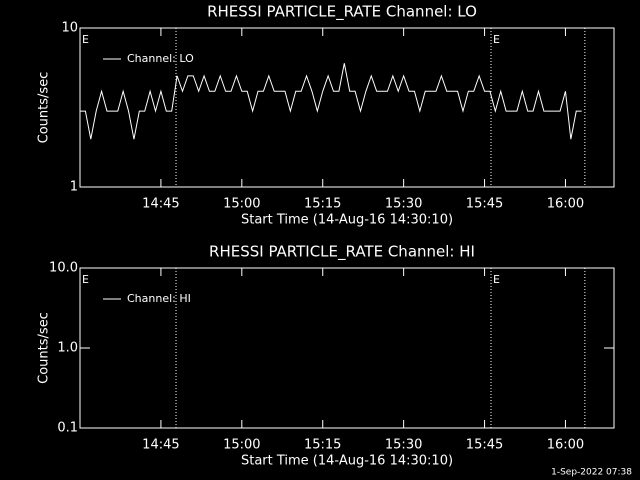 The height and width of the screenshot is (480, 640). I want to click on chart-title: RHESSI PARTICLE_RATE Channel: HI, so click(342, 252).